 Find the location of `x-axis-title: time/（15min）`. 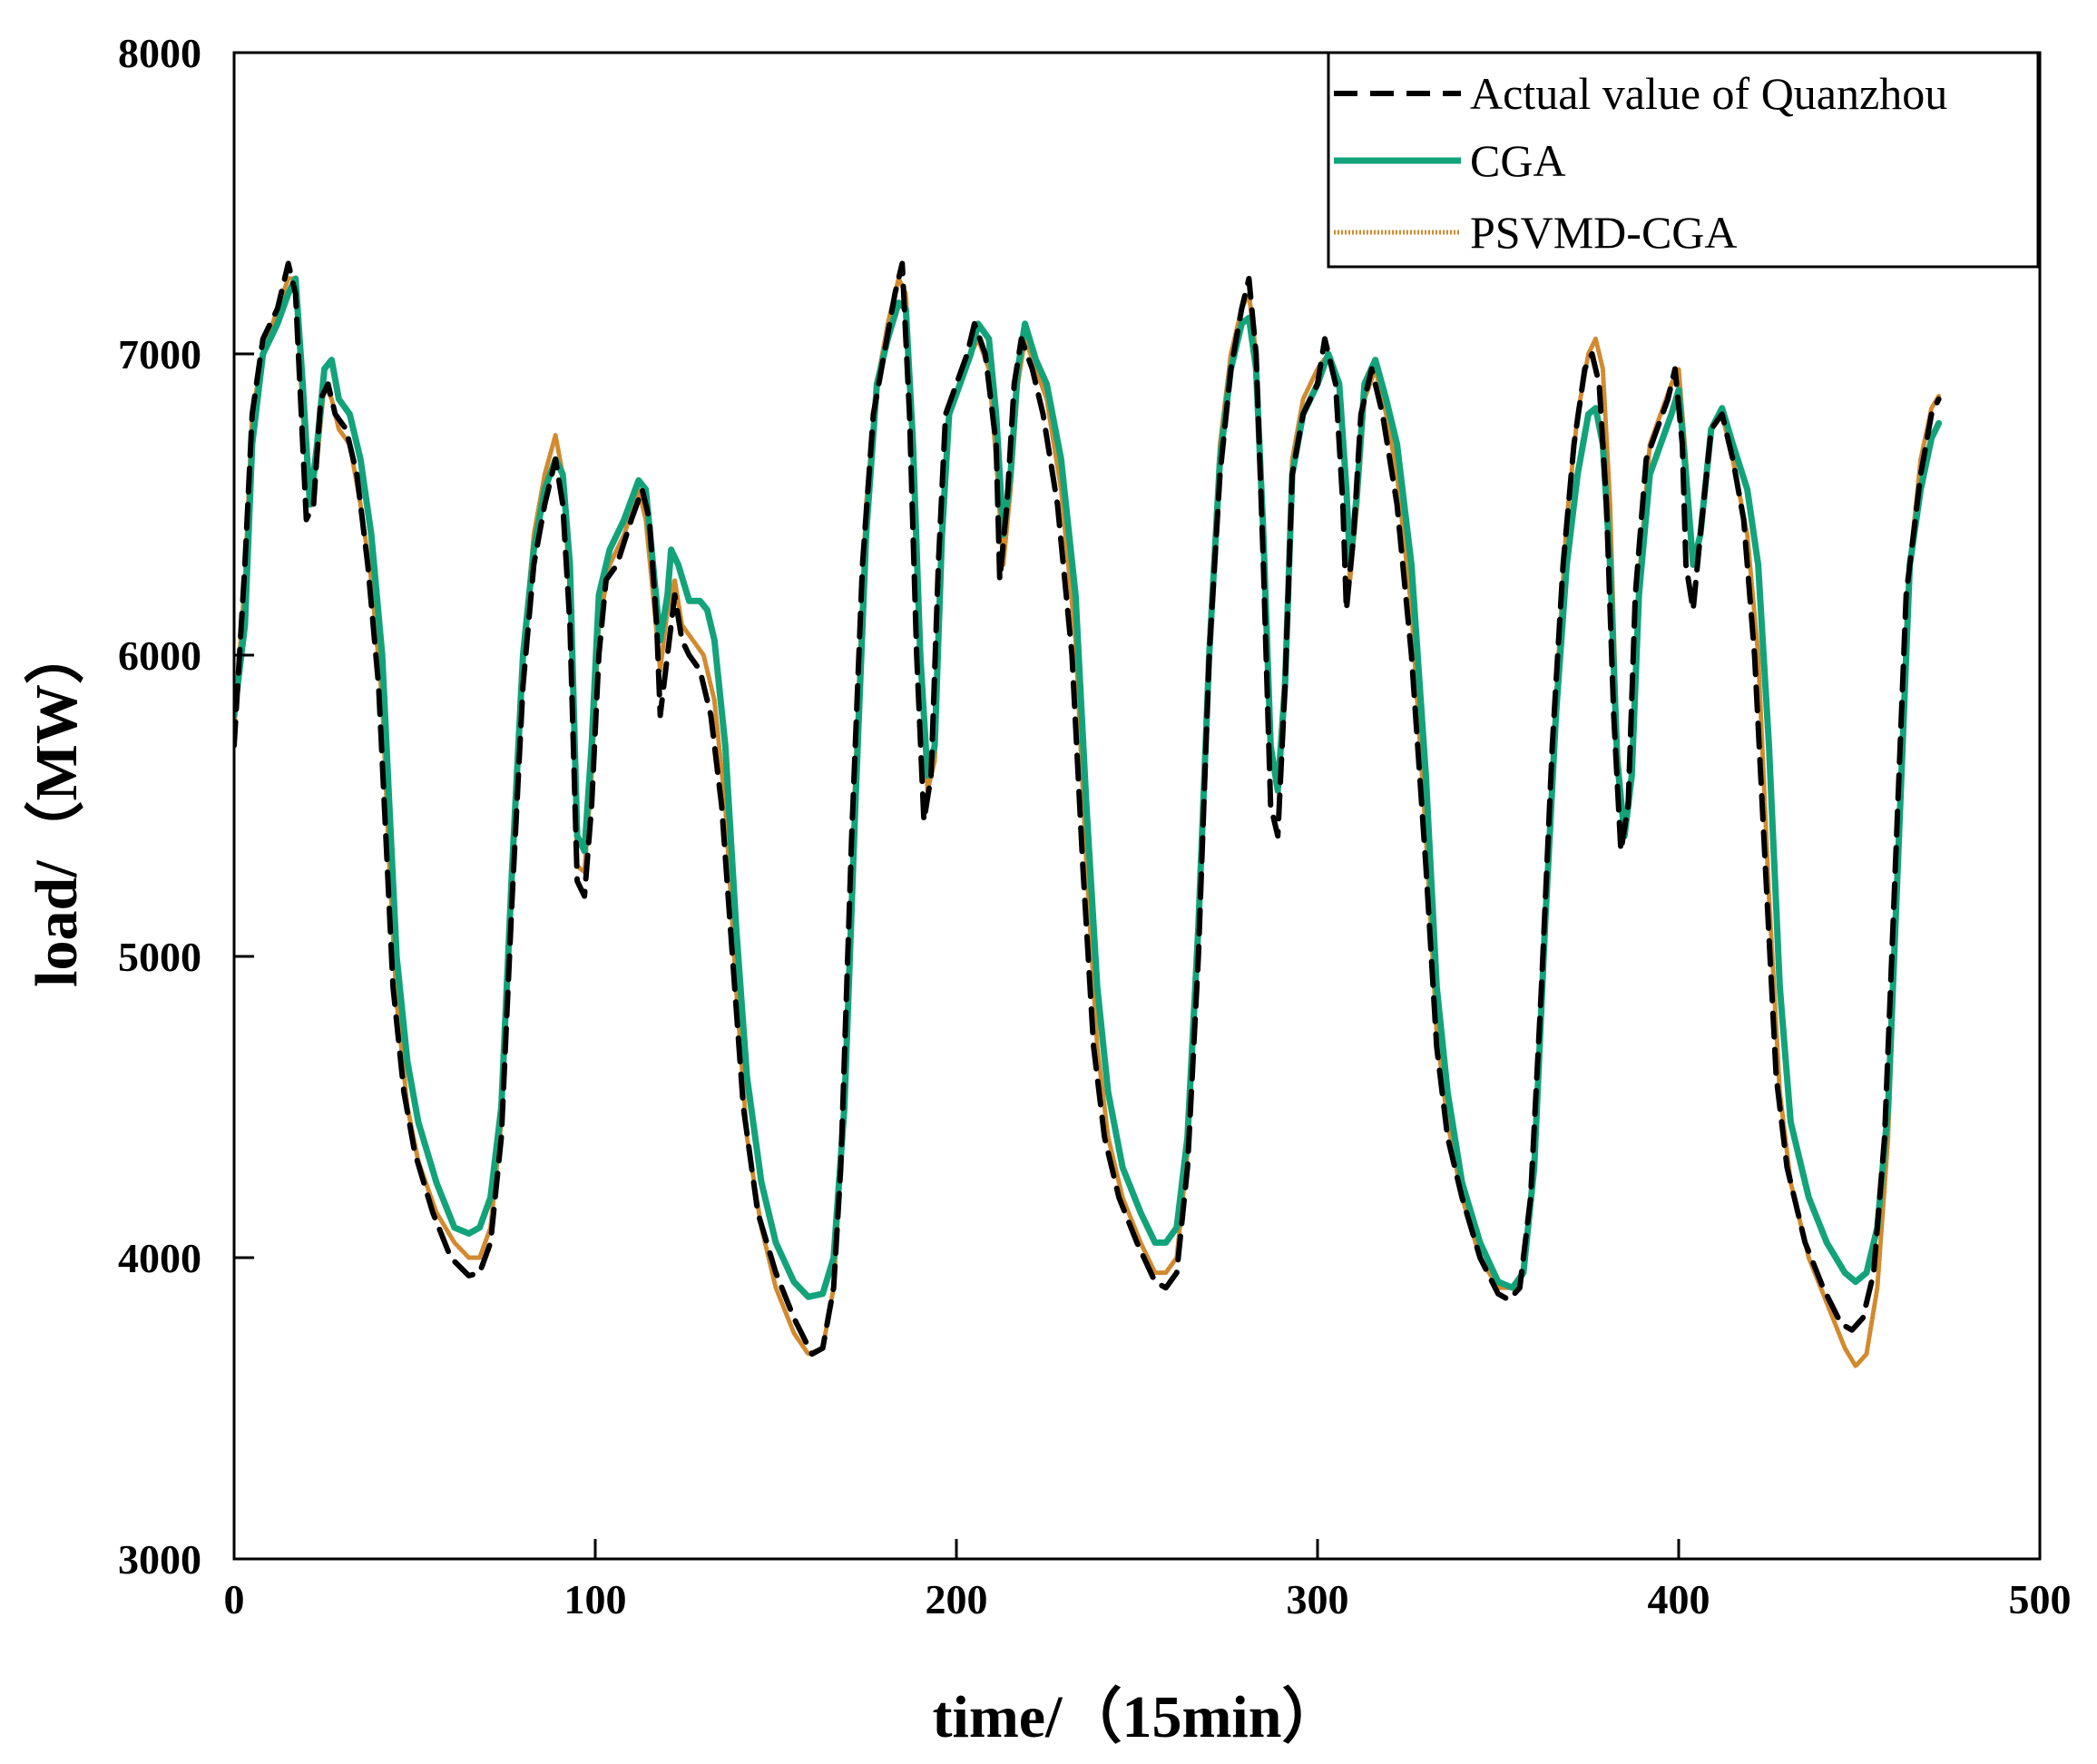

x-axis-title: time/（15min） is located at coordinates (1137, 1716).